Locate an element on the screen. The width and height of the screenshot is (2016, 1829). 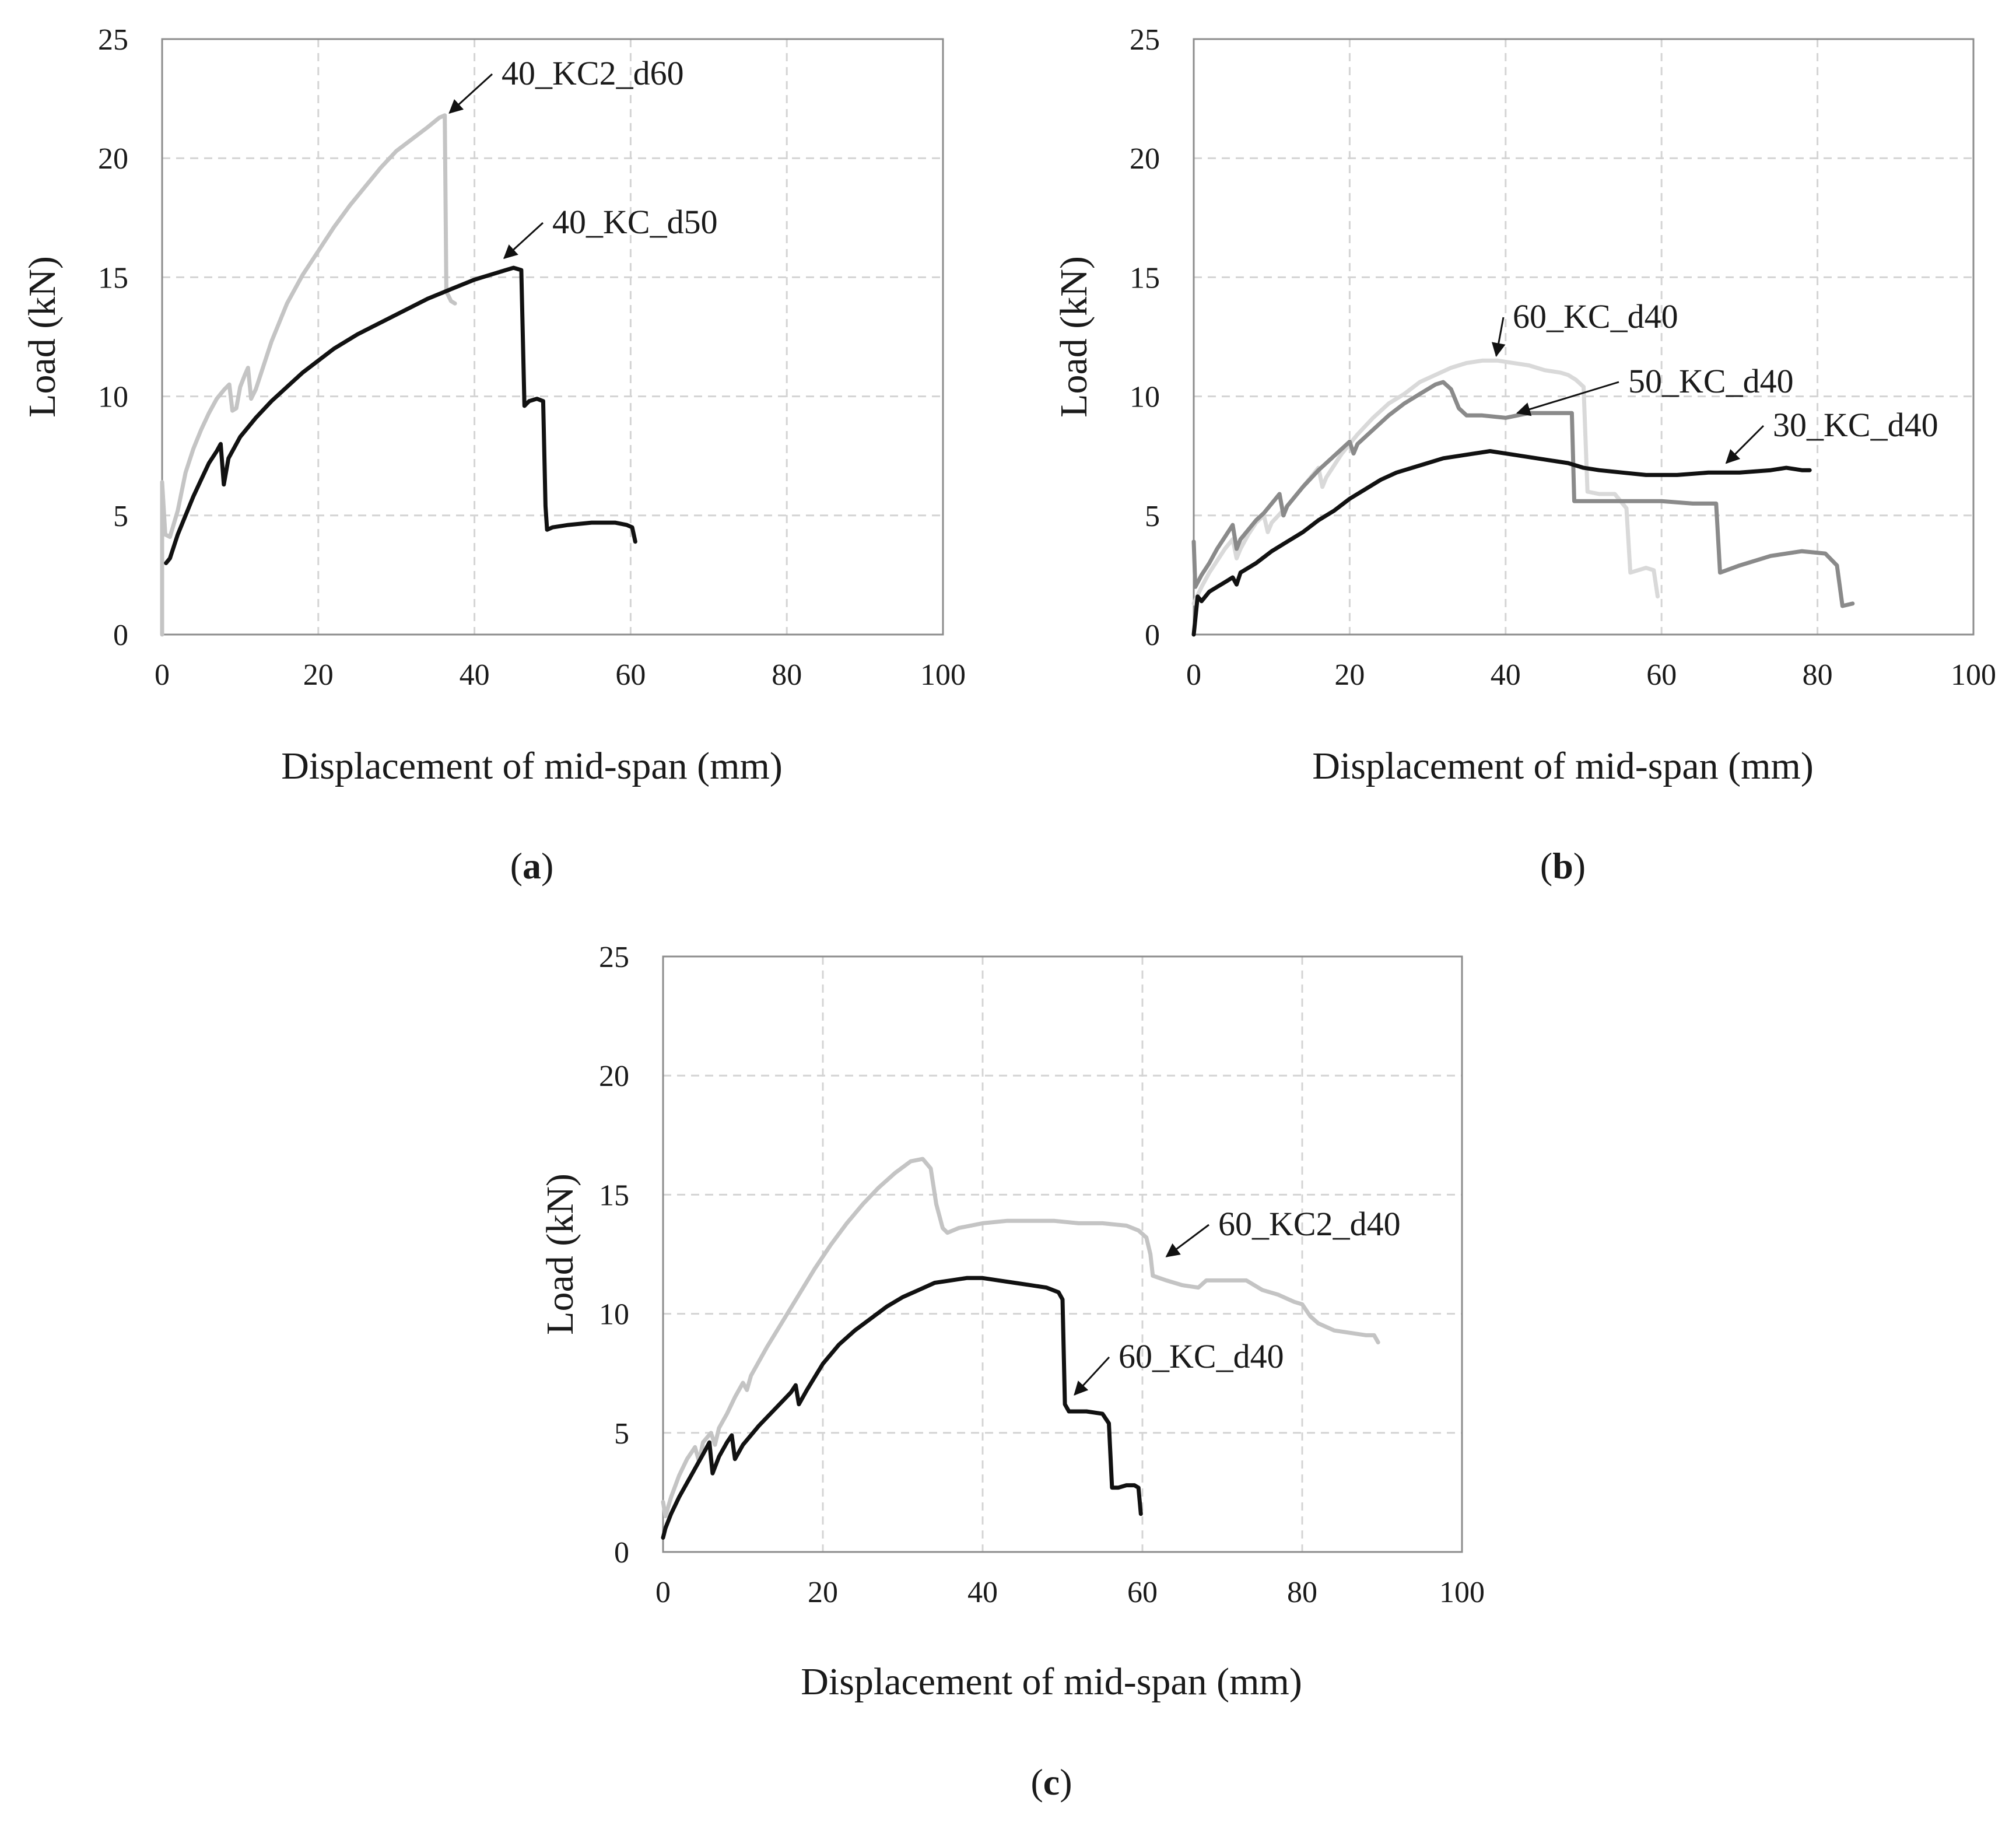
y-tick-label-b: 25 is located at coordinates (1145, 40).